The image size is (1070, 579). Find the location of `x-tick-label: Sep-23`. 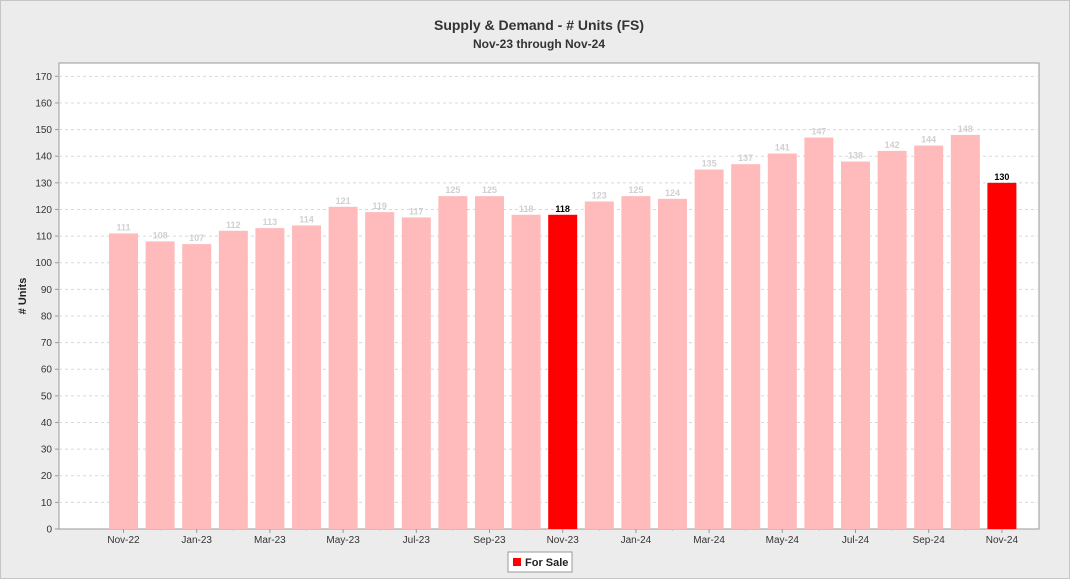

x-tick-label: Sep-23 is located at coordinates (489, 540).